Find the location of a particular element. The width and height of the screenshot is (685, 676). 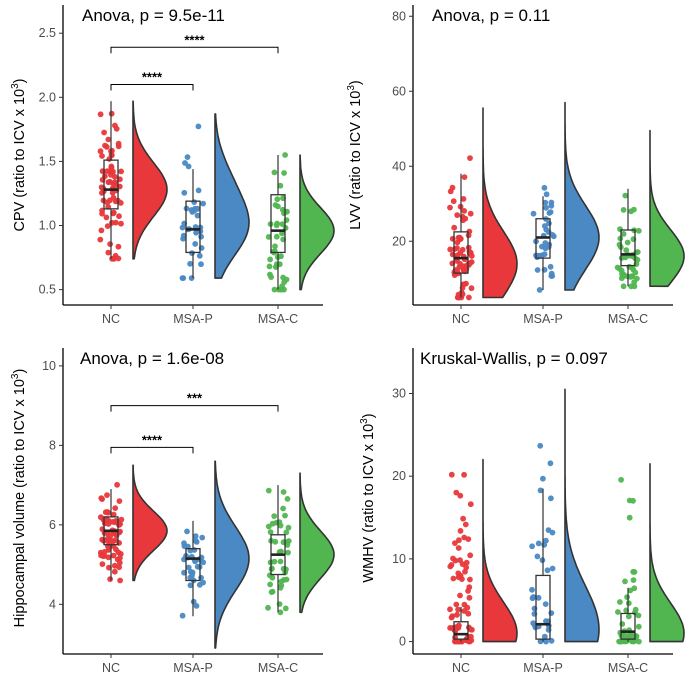

y-tick-label: 20 is located at coordinates (399, 476).